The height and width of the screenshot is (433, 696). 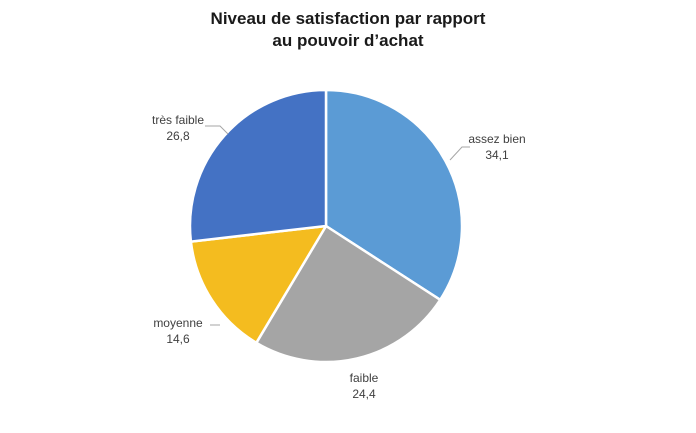 I want to click on chart-title-line-2: au pouvoir d’achat, so click(x=348, y=40).